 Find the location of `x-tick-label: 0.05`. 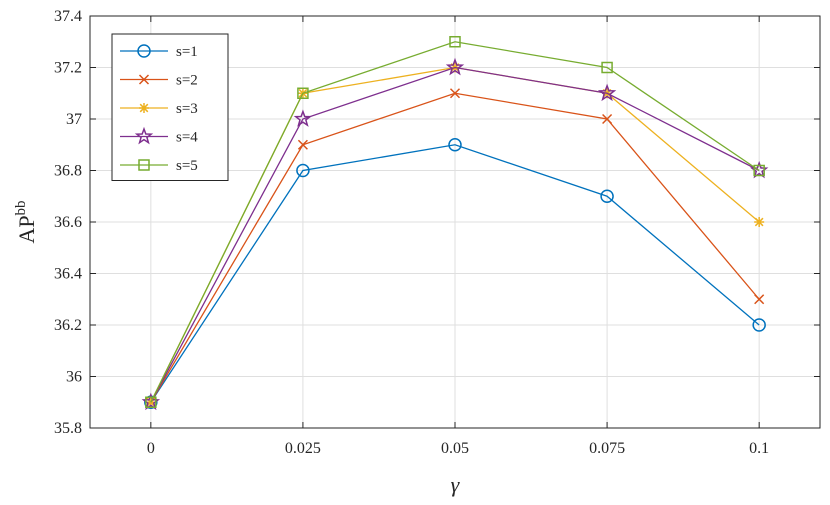

x-tick-label: 0.05 is located at coordinates (455, 448).